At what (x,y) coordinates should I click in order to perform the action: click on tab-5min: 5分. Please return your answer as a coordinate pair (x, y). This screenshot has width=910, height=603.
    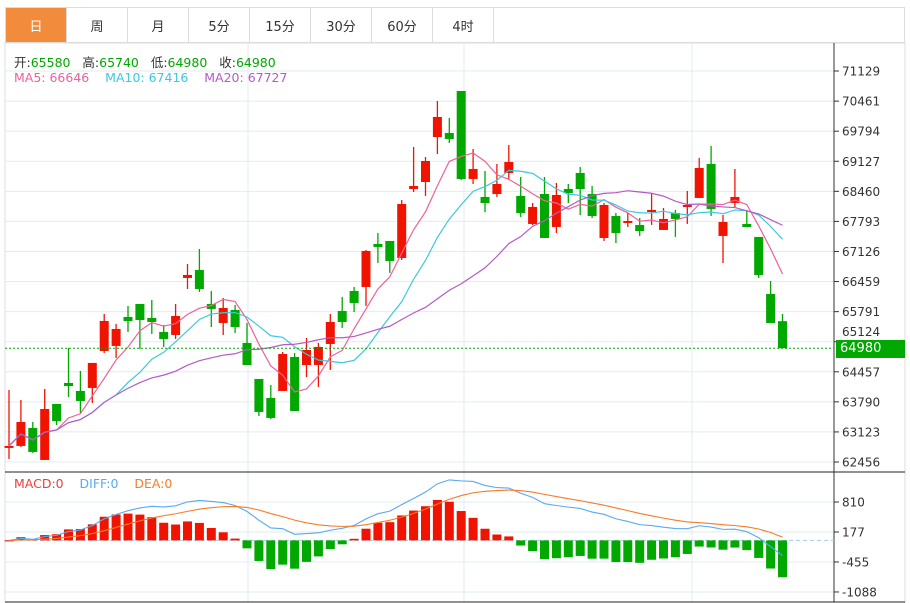
    Looking at the image, I should click on (219, 25).